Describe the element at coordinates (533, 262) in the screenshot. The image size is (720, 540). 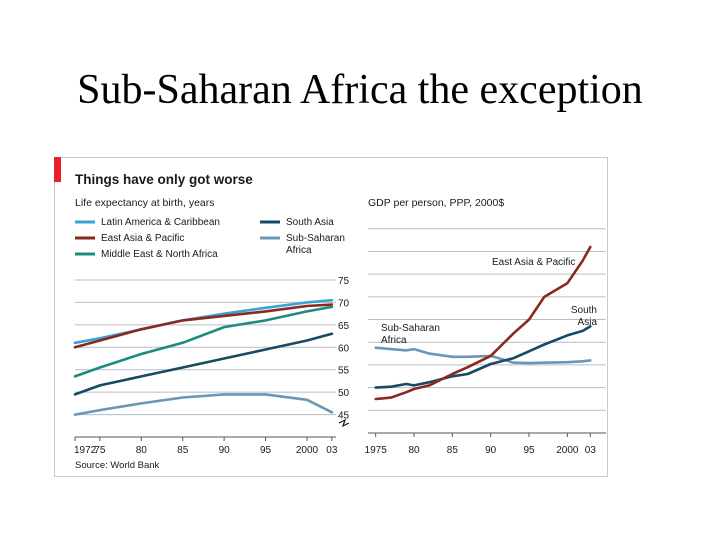
I see `label-east-asia-pacific: East Asia & Pacific` at that location.